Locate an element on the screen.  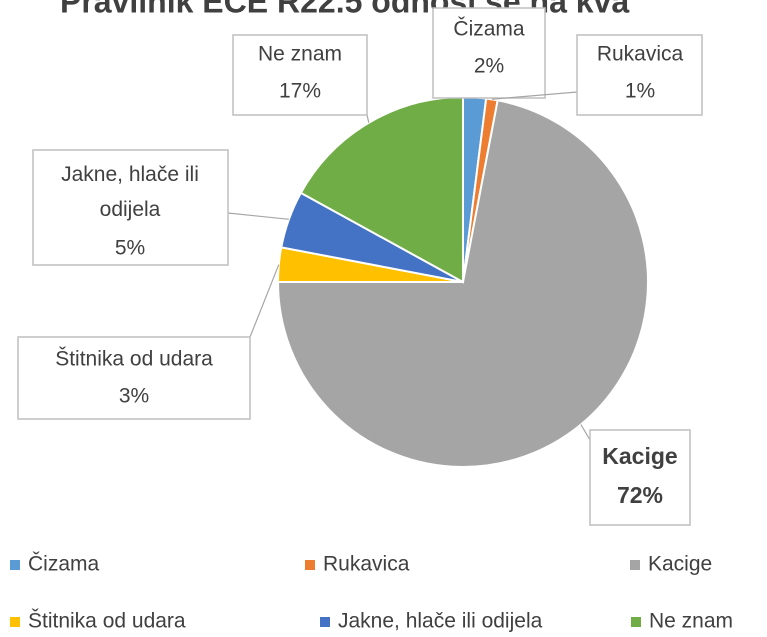
data-label-name: Ne znam is located at coordinates (300, 54).